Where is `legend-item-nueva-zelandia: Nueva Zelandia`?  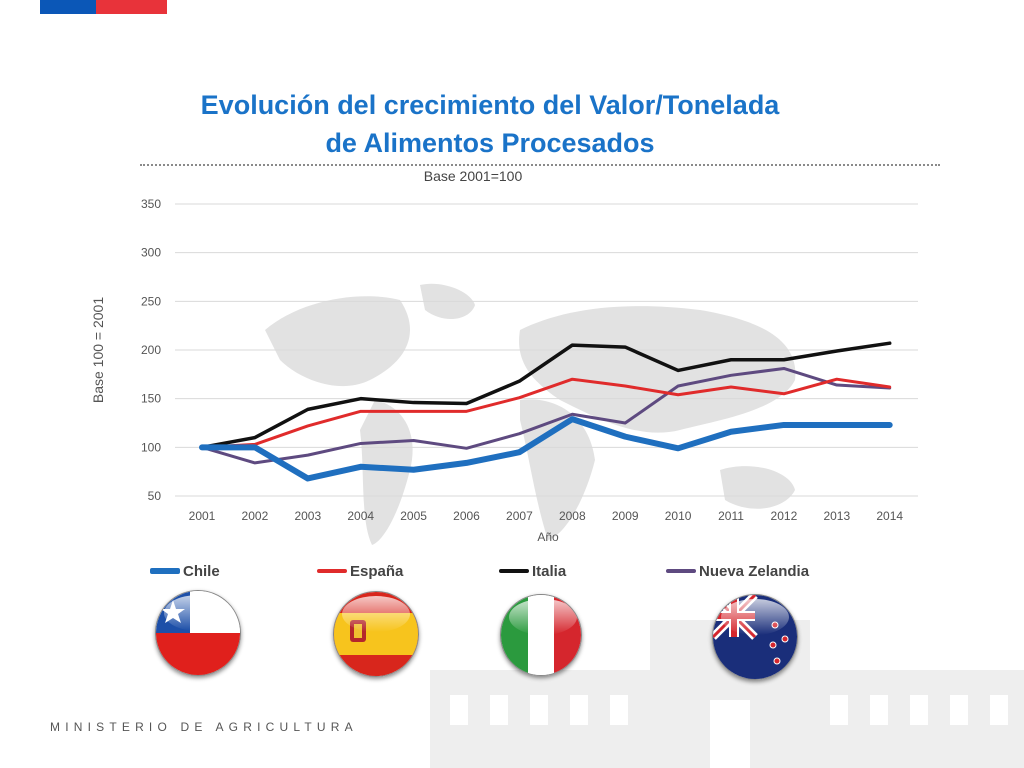 legend-item-nueva-zelandia: Nueva Zelandia is located at coordinates (737, 571).